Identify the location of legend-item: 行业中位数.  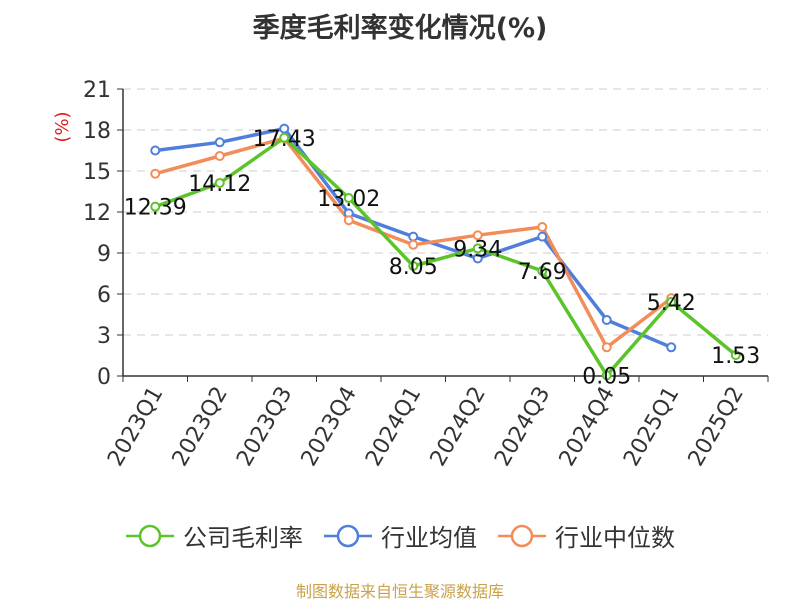
(586, 535).